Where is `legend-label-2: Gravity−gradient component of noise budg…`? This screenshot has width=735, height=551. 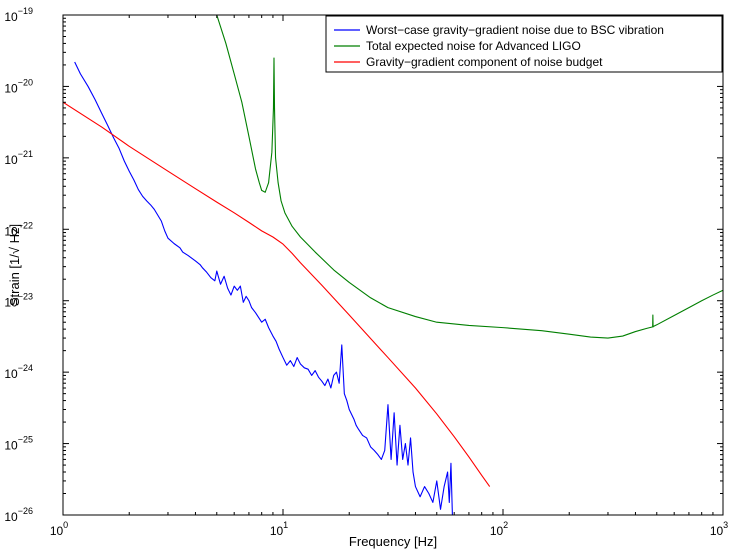
legend-label-2: Gravity−gradient component of noise budg… is located at coordinates (484, 62).